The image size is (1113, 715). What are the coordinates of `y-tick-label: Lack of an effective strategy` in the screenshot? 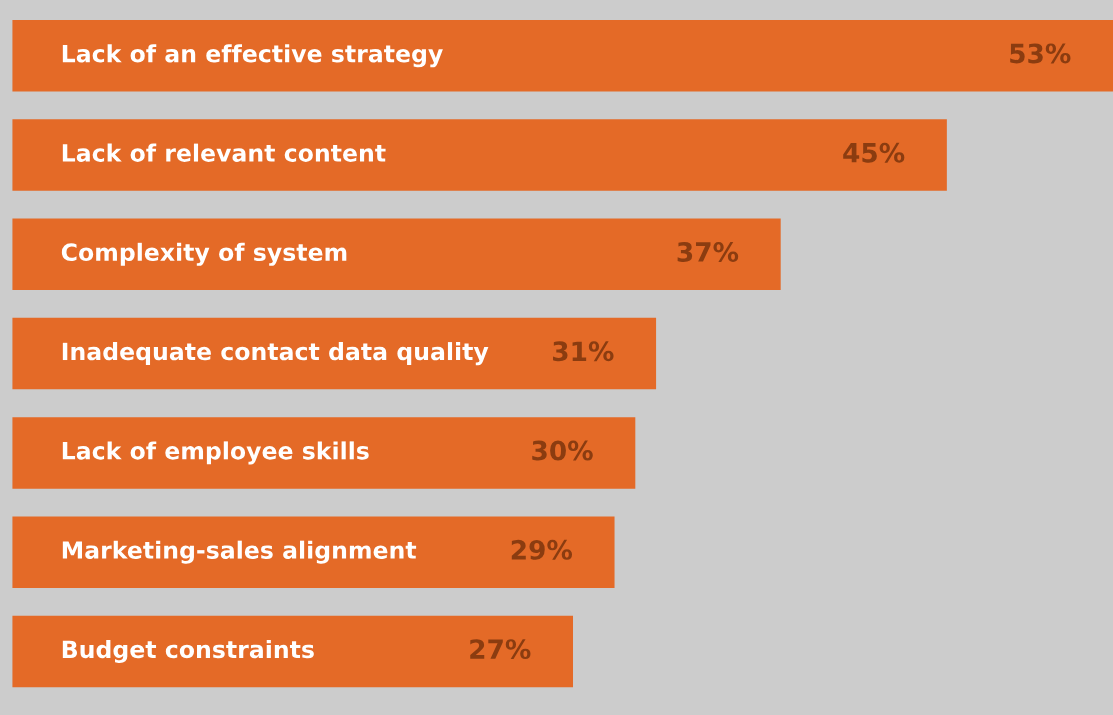 It's located at (252, 56).